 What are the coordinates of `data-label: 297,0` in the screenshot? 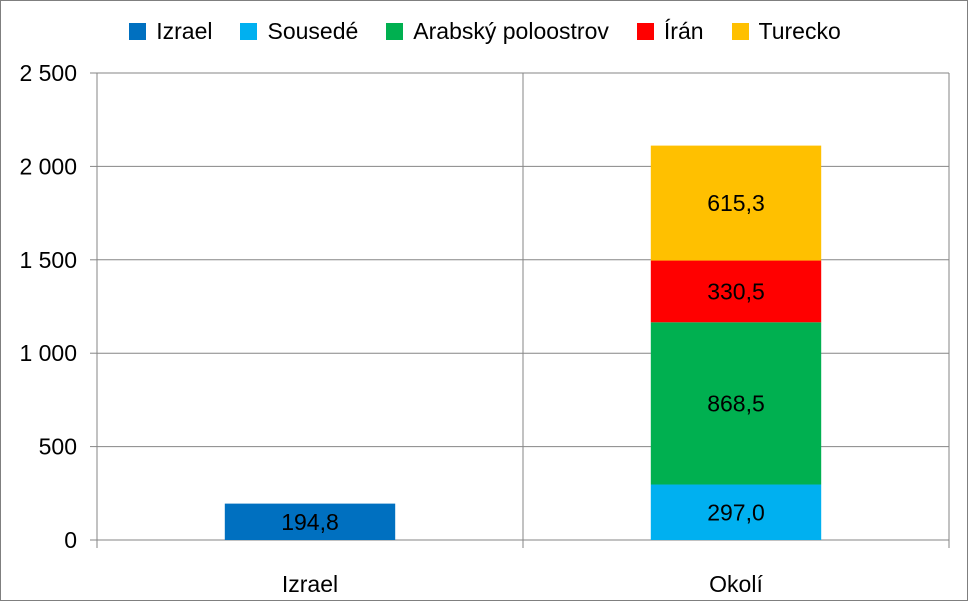 It's located at (736, 512).